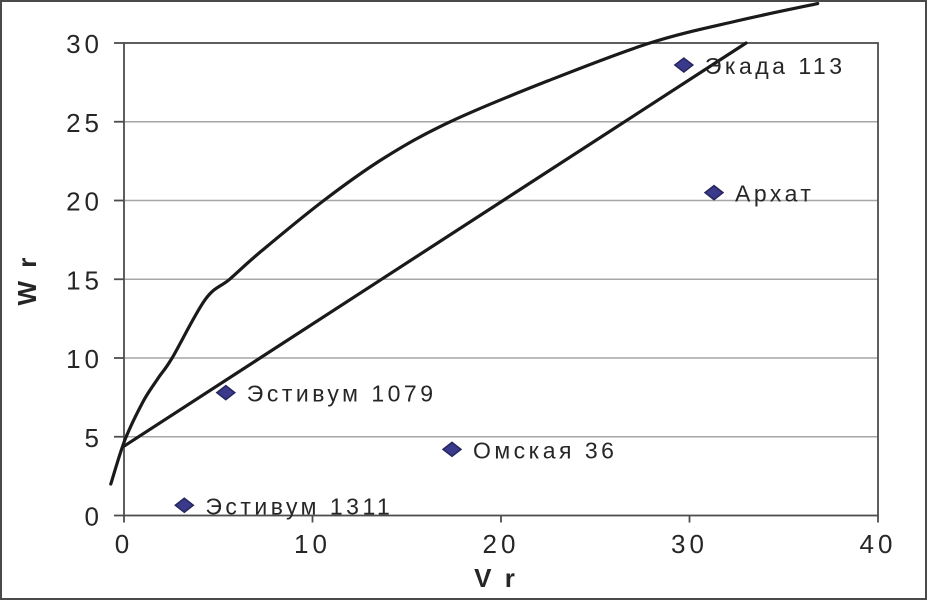 Image resolution: width=927 pixels, height=600 pixels. I want to click on x-tick-label-20: 20, so click(501, 544).